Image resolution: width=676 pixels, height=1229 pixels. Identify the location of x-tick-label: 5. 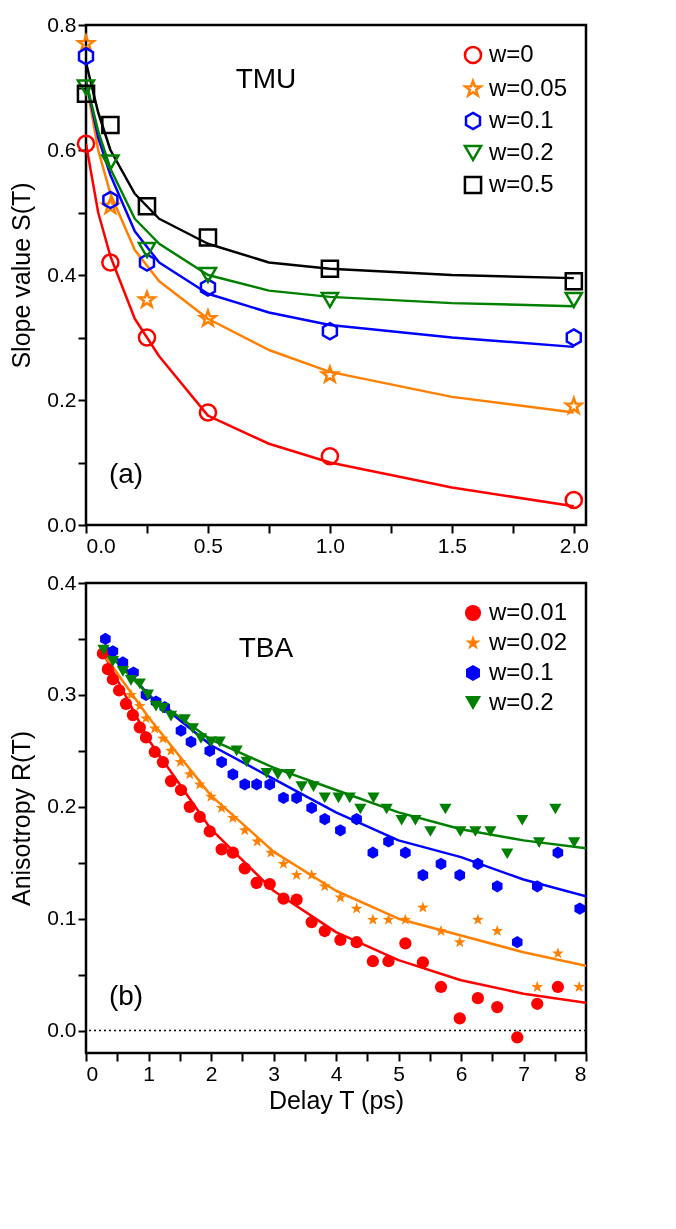
(399, 1073).